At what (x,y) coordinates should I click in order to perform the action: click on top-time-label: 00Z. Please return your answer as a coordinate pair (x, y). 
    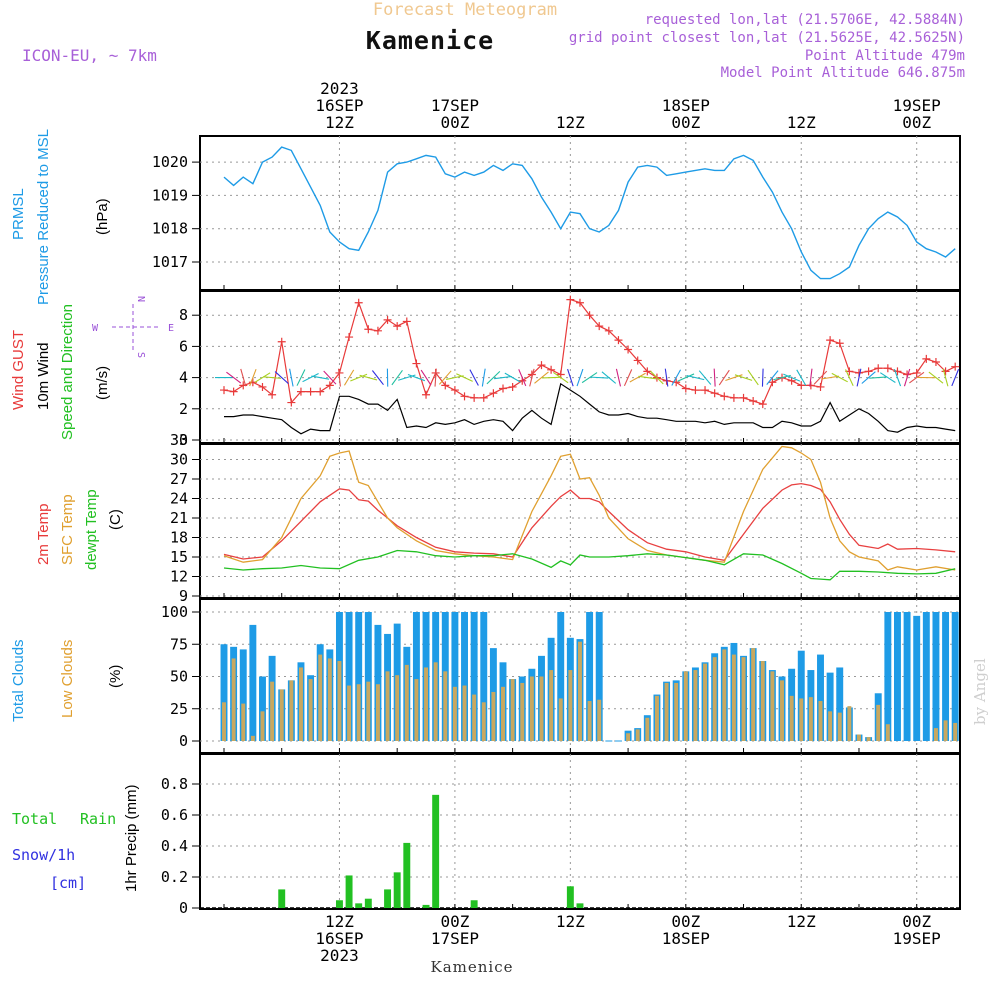
    Looking at the image, I should click on (454, 122).